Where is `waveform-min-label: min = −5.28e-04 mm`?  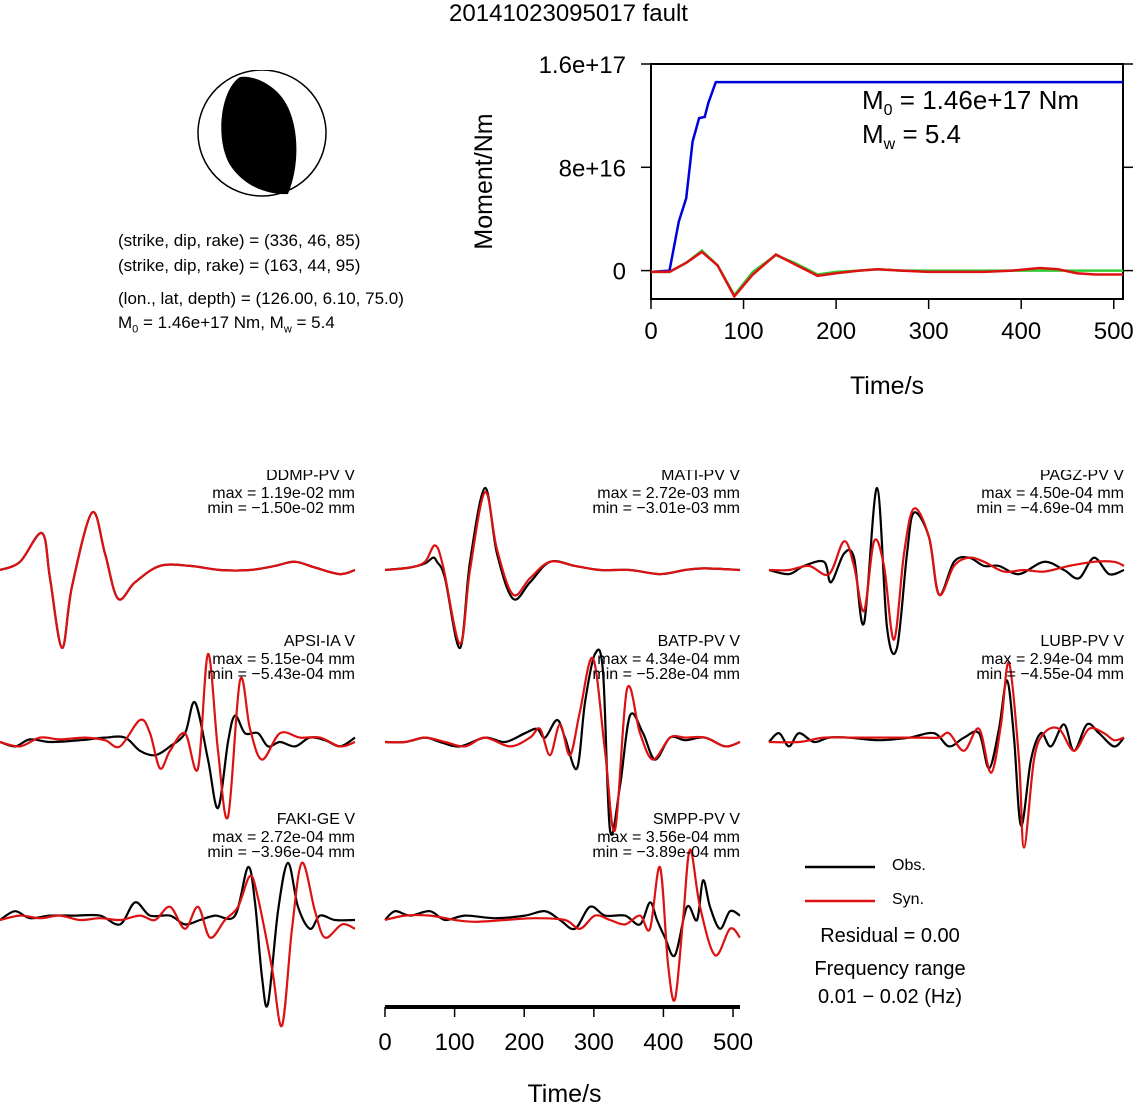
waveform-min-label: min = −5.28e-04 mm is located at coordinates (666, 674).